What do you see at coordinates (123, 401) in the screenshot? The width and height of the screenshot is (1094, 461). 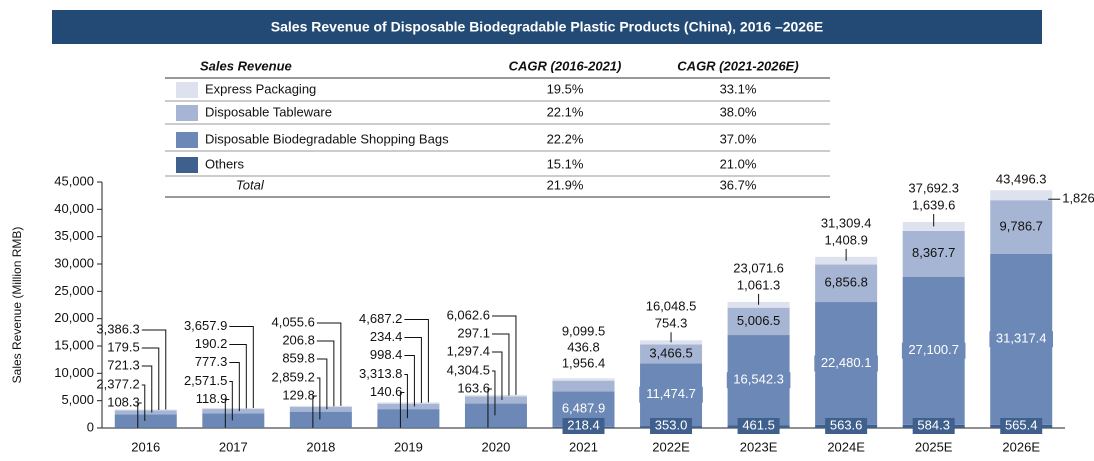 I see `value-label: 108.3` at bounding box center [123, 401].